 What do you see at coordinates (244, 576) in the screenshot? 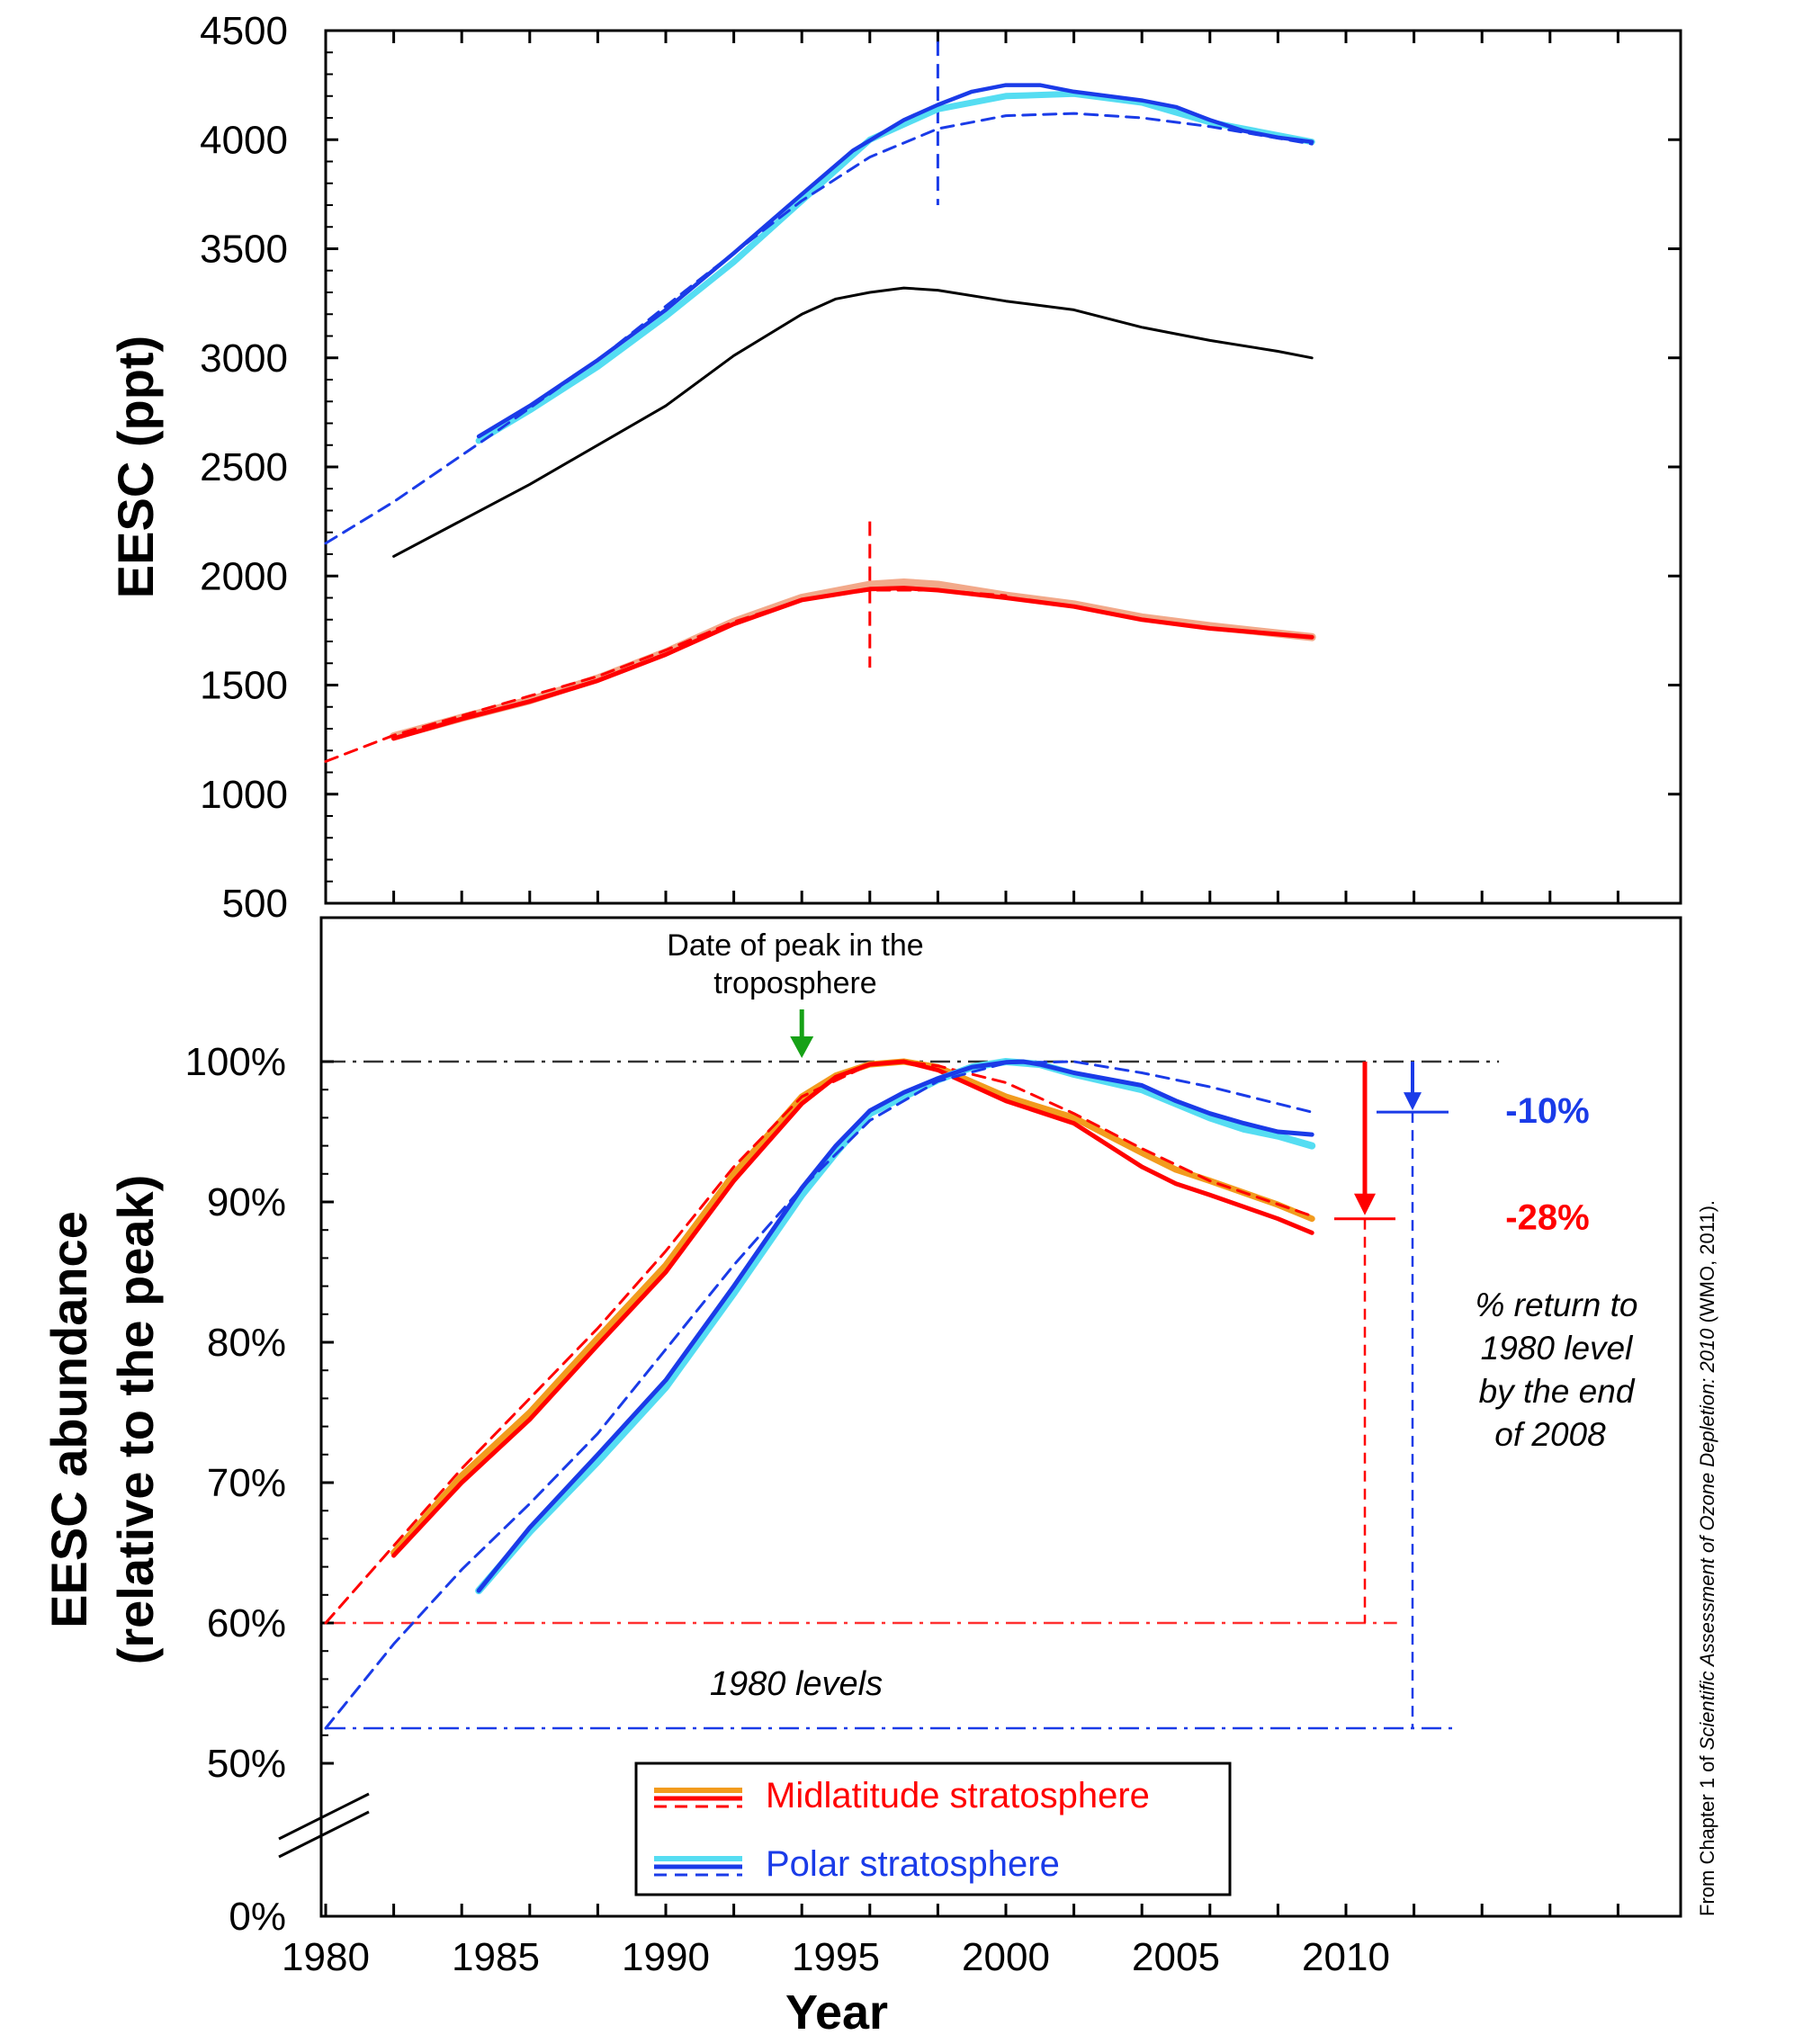
I see `top-ytick-label: 2000` at bounding box center [244, 576].